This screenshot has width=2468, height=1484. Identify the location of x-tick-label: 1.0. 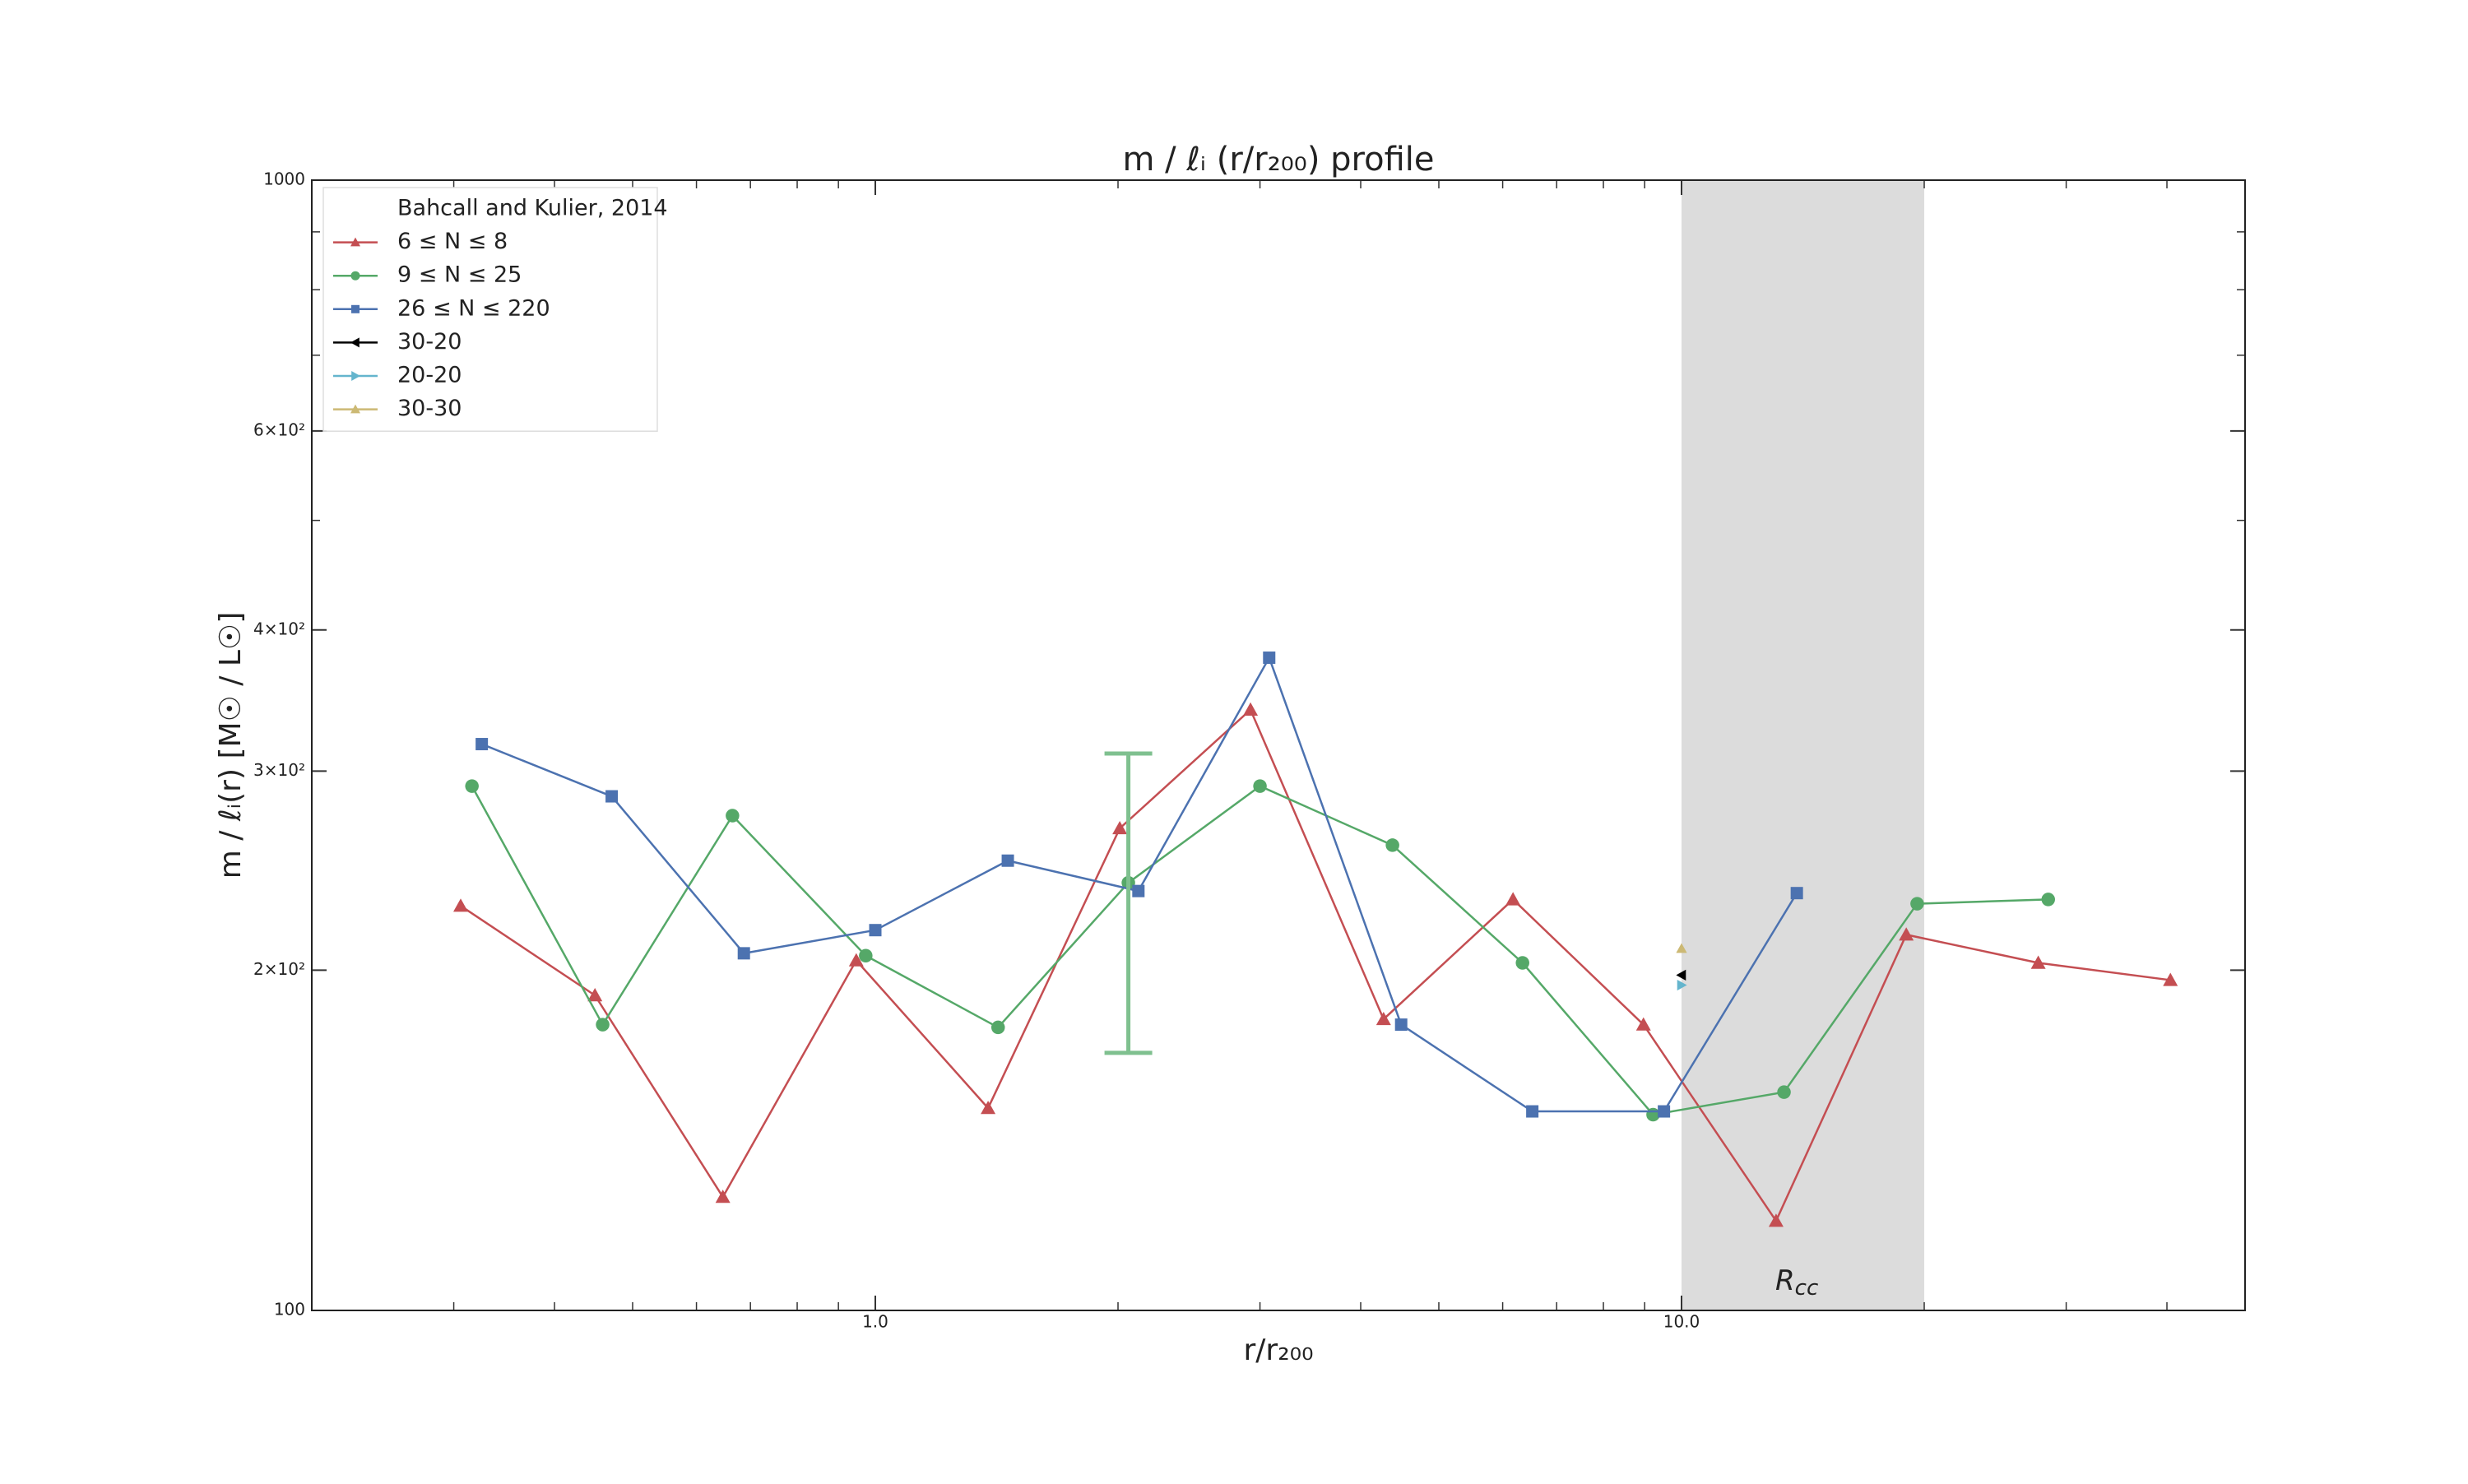
(875, 1322).